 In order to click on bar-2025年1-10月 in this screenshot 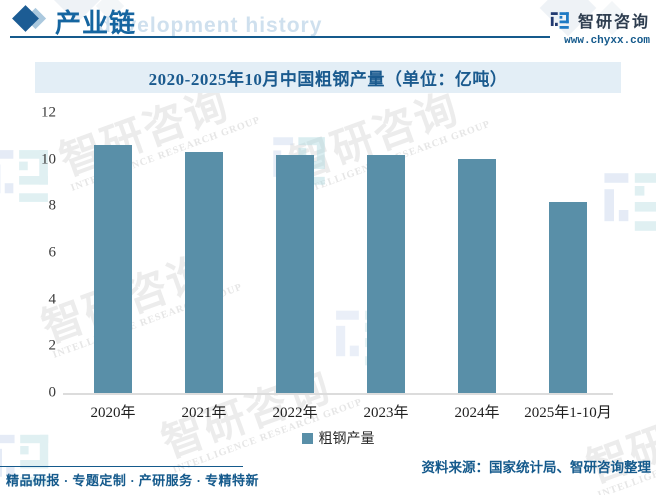, I will do `click(568, 297)`.